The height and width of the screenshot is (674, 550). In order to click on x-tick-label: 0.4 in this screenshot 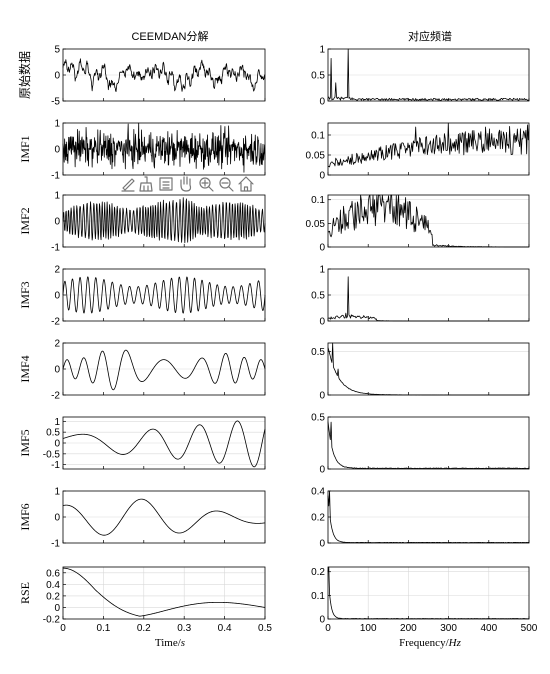, I will do `click(225, 628)`.